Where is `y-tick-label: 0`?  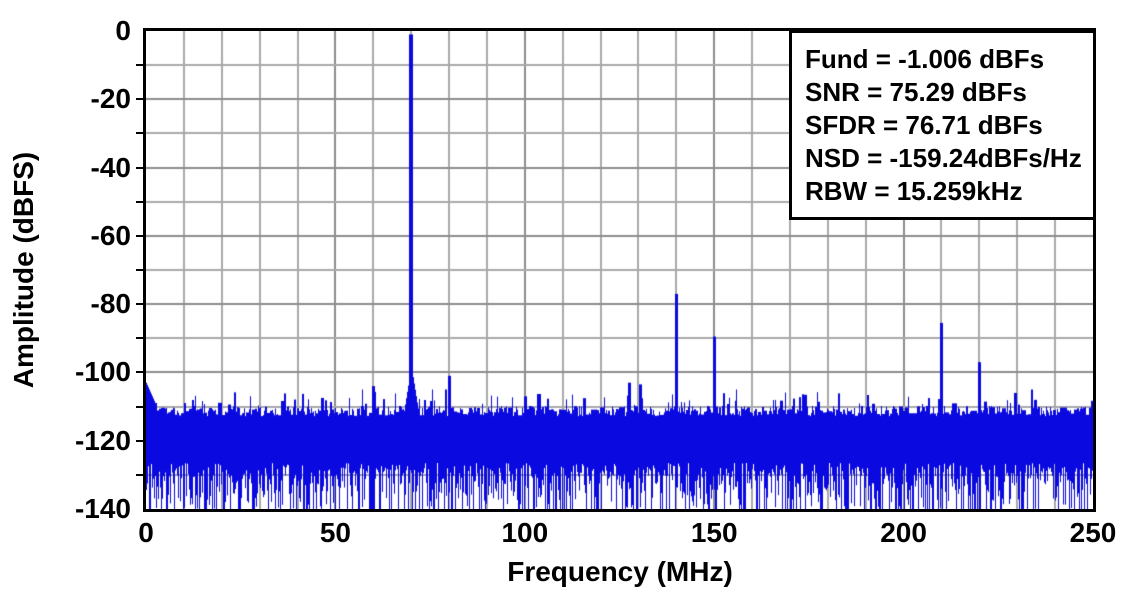 y-tick-label: 0 is located at coordinates (123, 30).